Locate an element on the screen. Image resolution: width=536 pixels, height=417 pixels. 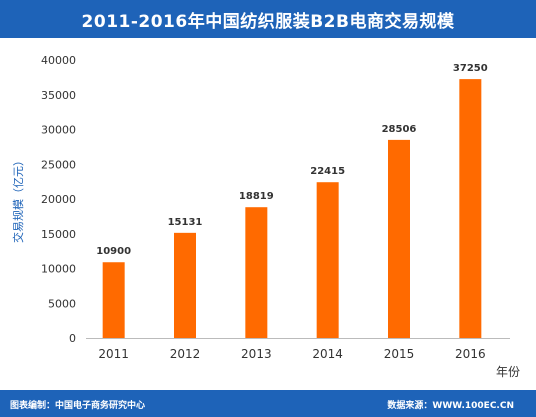
bar-2011 is located at coordinates (113, 300).